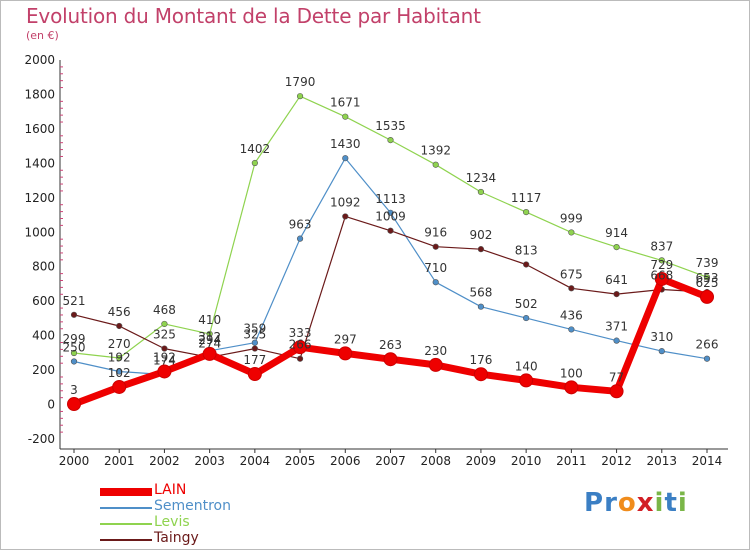 The width and height of the screenshot is (750, 550). What do you see at coordinates (300, 461) in the screenshot?
I see `x-tick-label: 2005` at bounding box center [300, 461].